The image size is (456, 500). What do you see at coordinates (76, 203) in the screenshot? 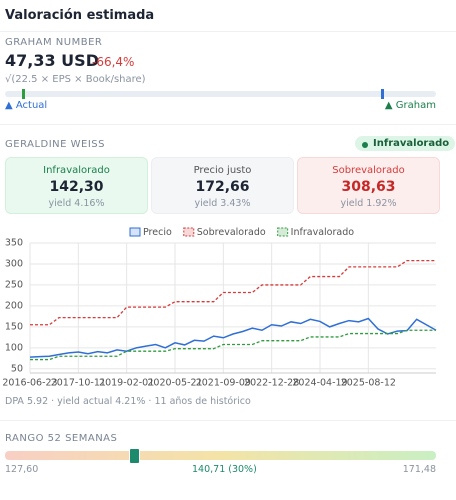
I see `box-yield: yield 4.16%` at bounding box center [76, 203].